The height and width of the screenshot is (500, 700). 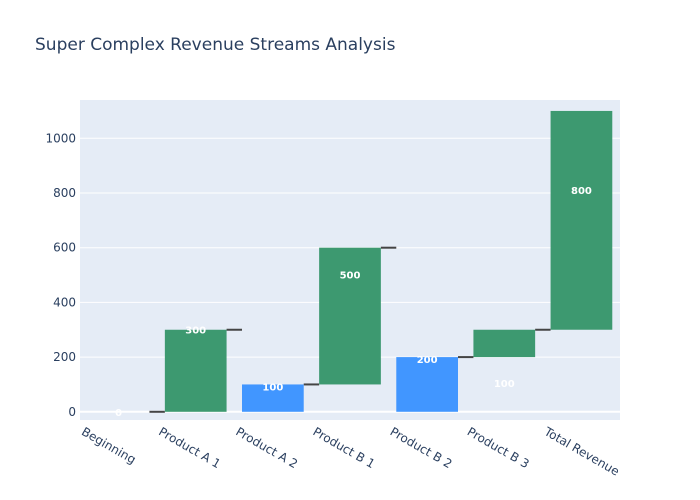 I want to click on data-label: 800, so click(x=581, y=191).